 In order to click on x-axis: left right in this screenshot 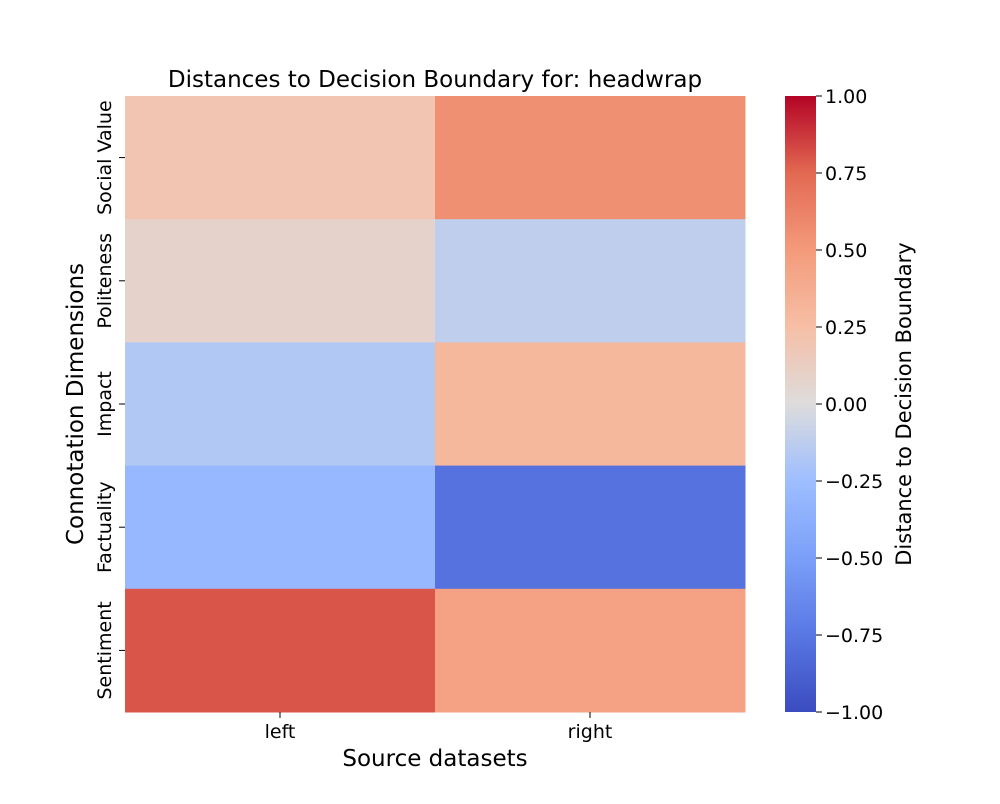, I will do `click(439, 727)`.